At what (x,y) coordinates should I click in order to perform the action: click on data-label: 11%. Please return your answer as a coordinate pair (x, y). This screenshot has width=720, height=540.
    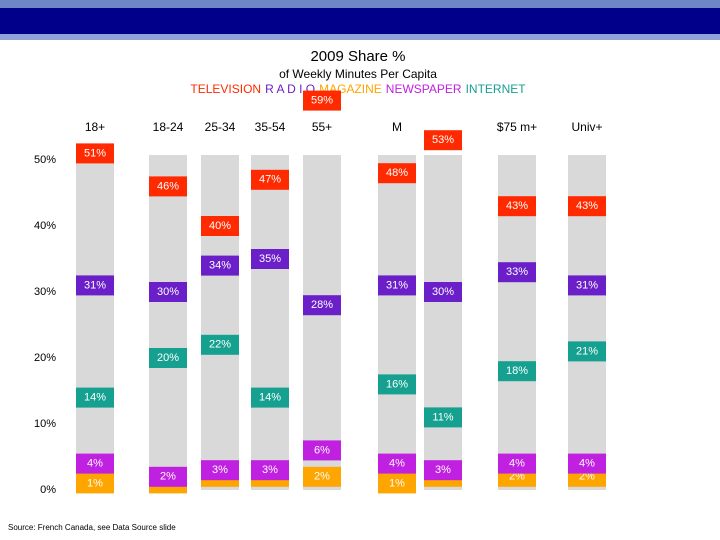
    Looking at the image, I should click on (442, 417).